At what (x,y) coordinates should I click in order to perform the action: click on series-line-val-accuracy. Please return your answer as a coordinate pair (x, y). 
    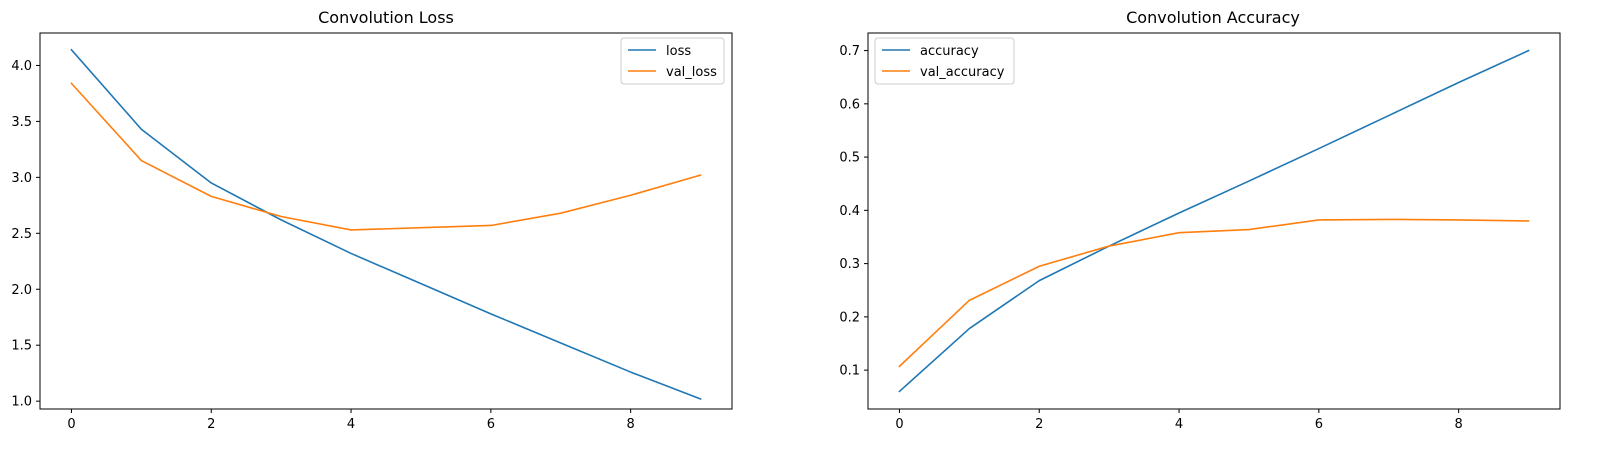
    Looking at the image, I should click on (1214, 293).